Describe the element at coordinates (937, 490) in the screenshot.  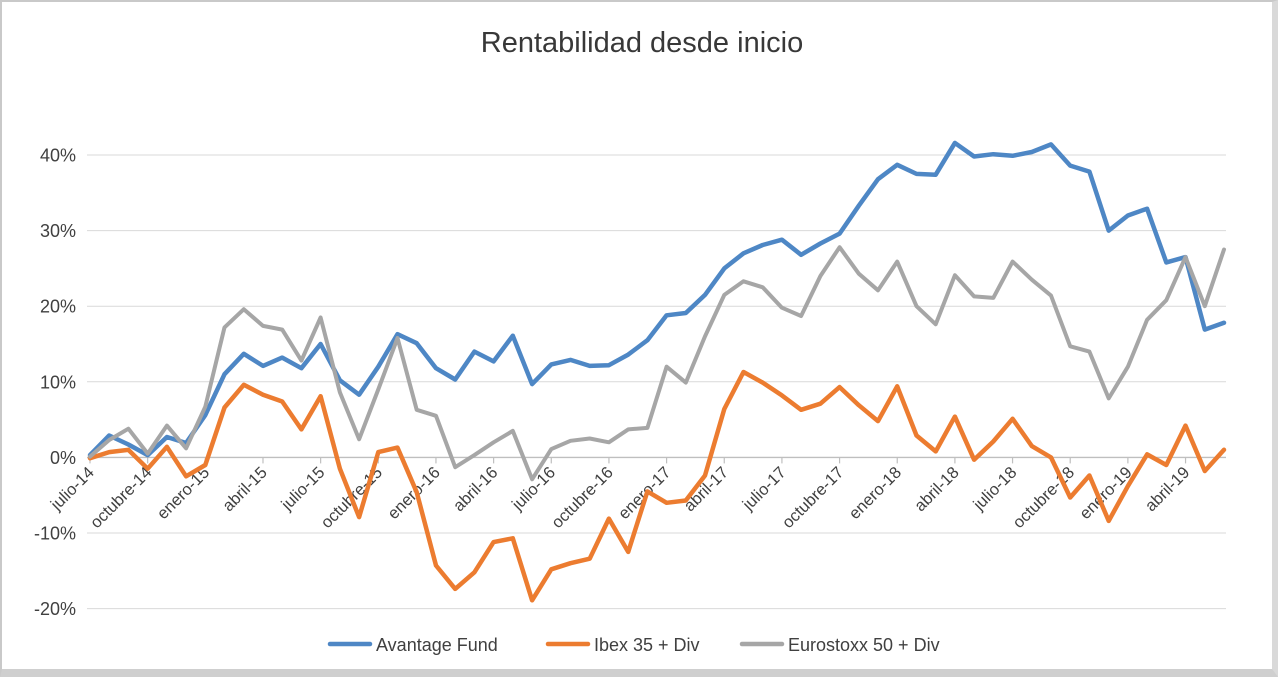
I see `x-axis-label: abril-18` at that location.